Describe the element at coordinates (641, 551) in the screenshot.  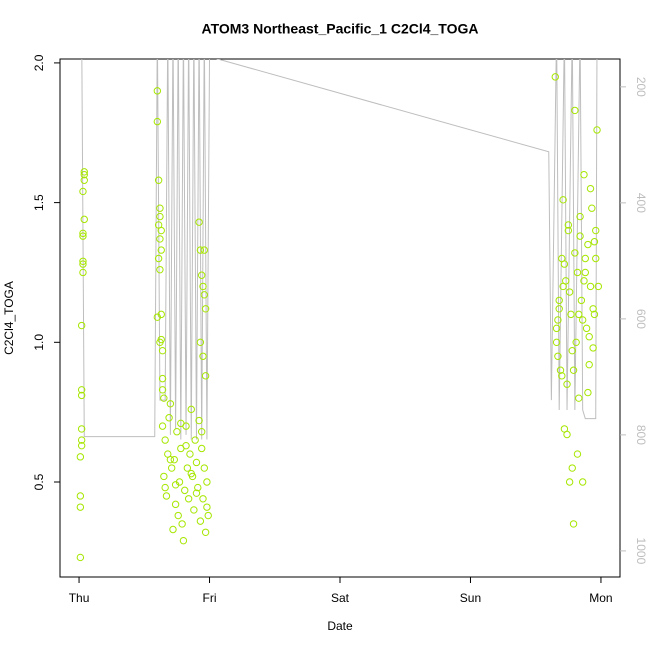
I see `y2-tick-label: 1000` at that location.